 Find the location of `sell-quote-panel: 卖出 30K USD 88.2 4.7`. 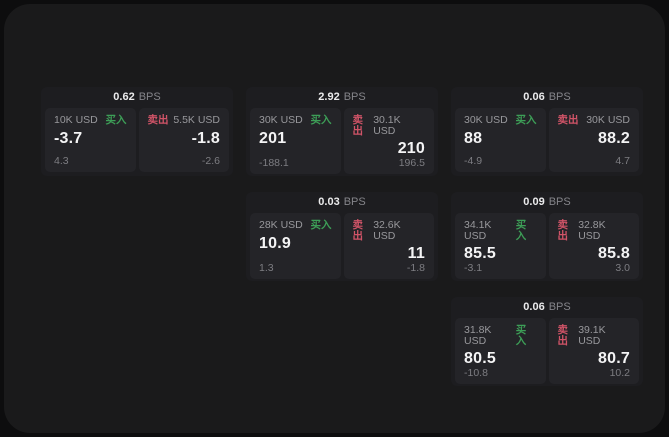

sell-quote-panel: 卖出 30K USD 88.2 4.7 is located at coordinates (593, 140).